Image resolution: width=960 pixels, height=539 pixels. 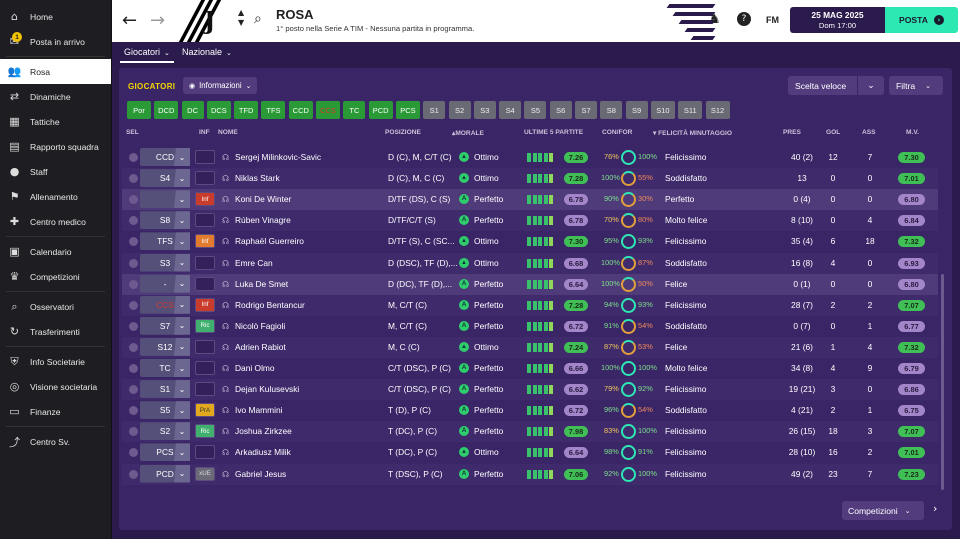 What do you see at coordinates (263, 452) in the screenshot?
I see `player-name: Arkadiusz Milik` at bounding box center [263, 452].